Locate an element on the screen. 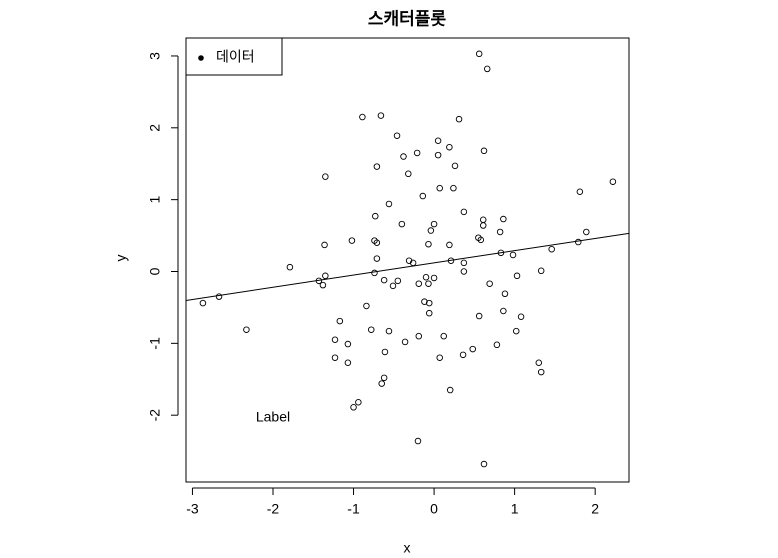 The image size is (778, 558). y-tick-label: -2 is located at coordinates (155, 415).